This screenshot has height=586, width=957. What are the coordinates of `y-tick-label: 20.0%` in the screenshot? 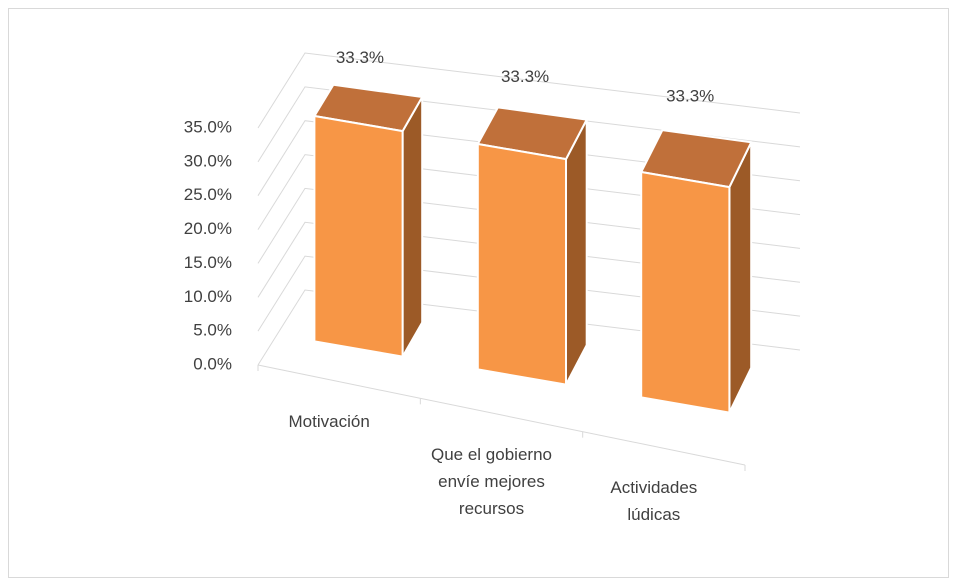 It's located at (208, 228).